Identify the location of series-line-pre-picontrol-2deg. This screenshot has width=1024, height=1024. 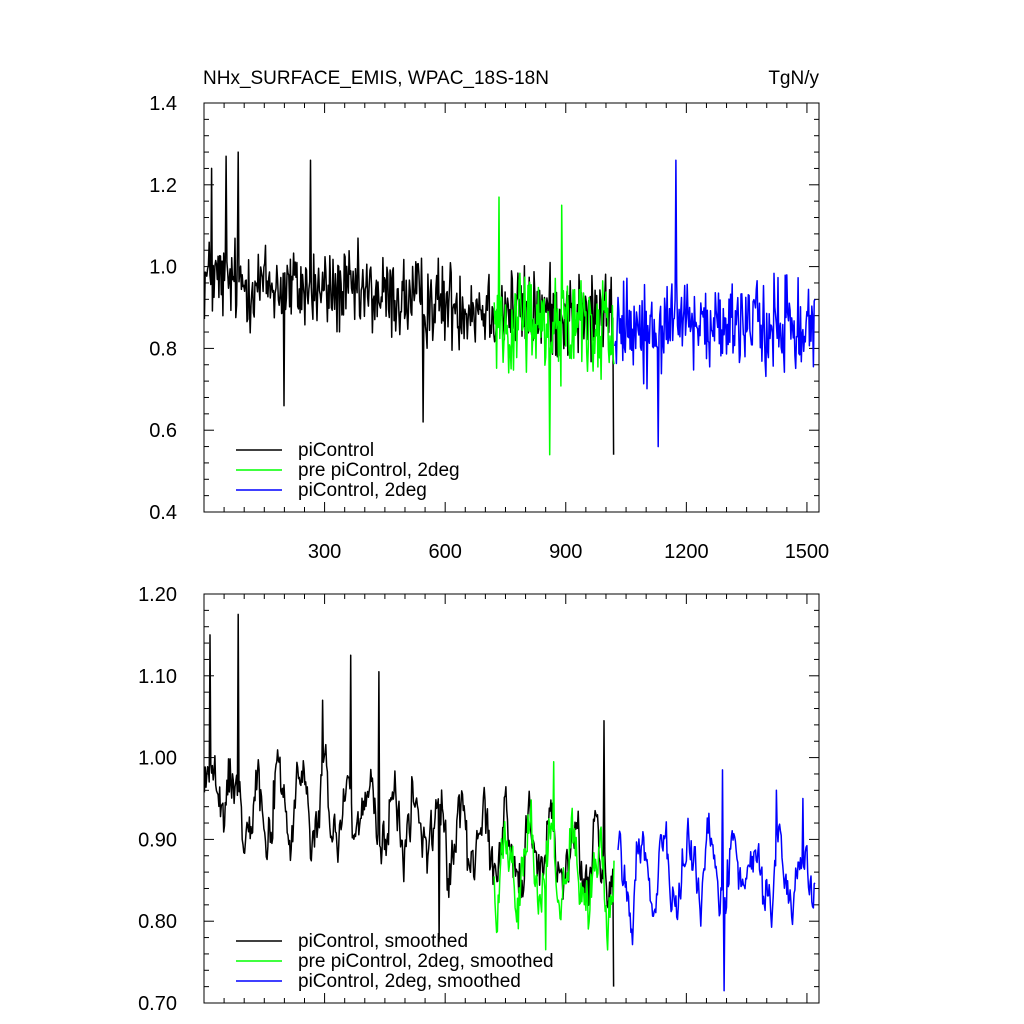
(554, 326).